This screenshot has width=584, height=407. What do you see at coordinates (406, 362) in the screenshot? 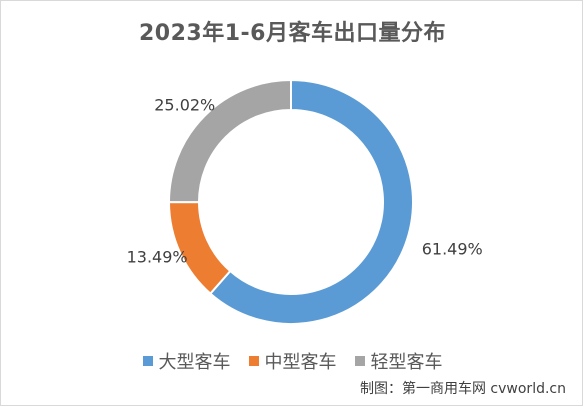
I see `legend-label-3: 轻型客车` at bounding box center [406, 362].